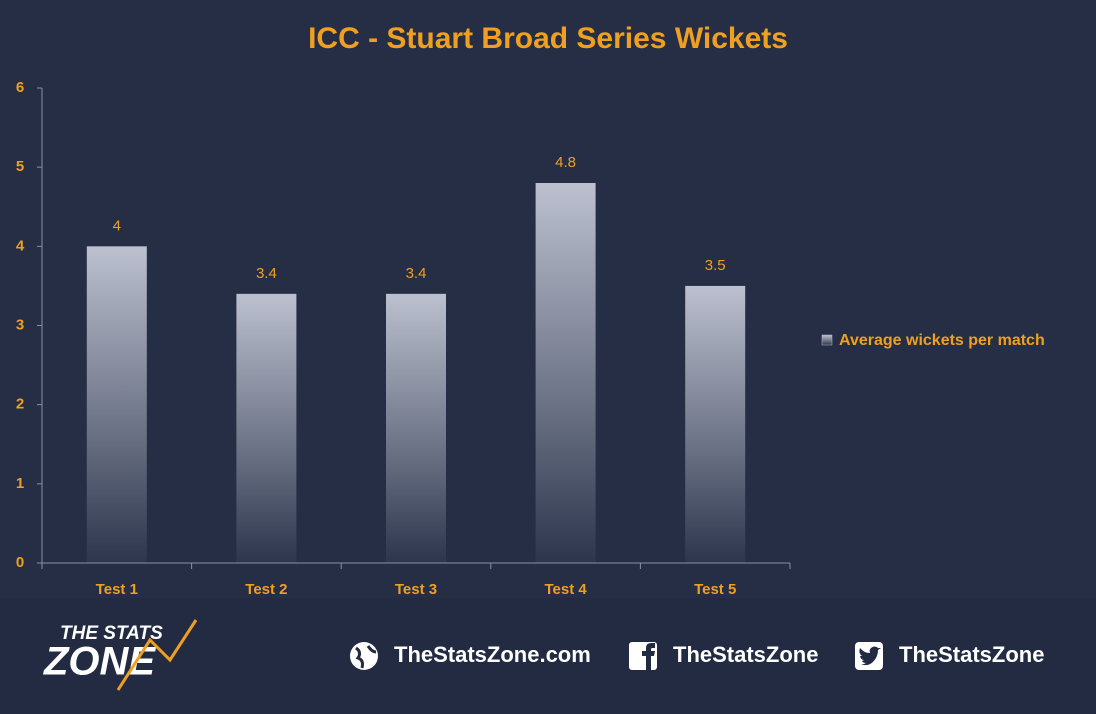 The width and height of the screenshot is (1096, 714). Describe the element at coordinates (20, 324) in the screenshot. I see `y-tick-label: 3` at that location.